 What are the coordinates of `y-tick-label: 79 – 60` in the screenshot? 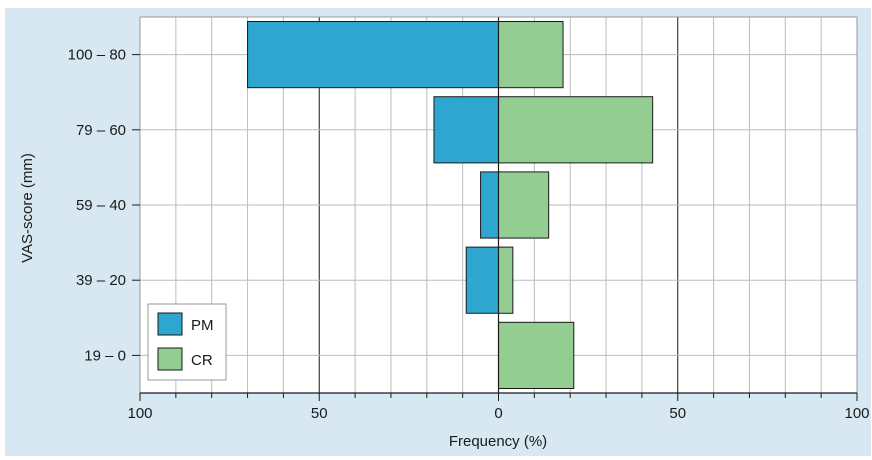 It's located at (101, 130).